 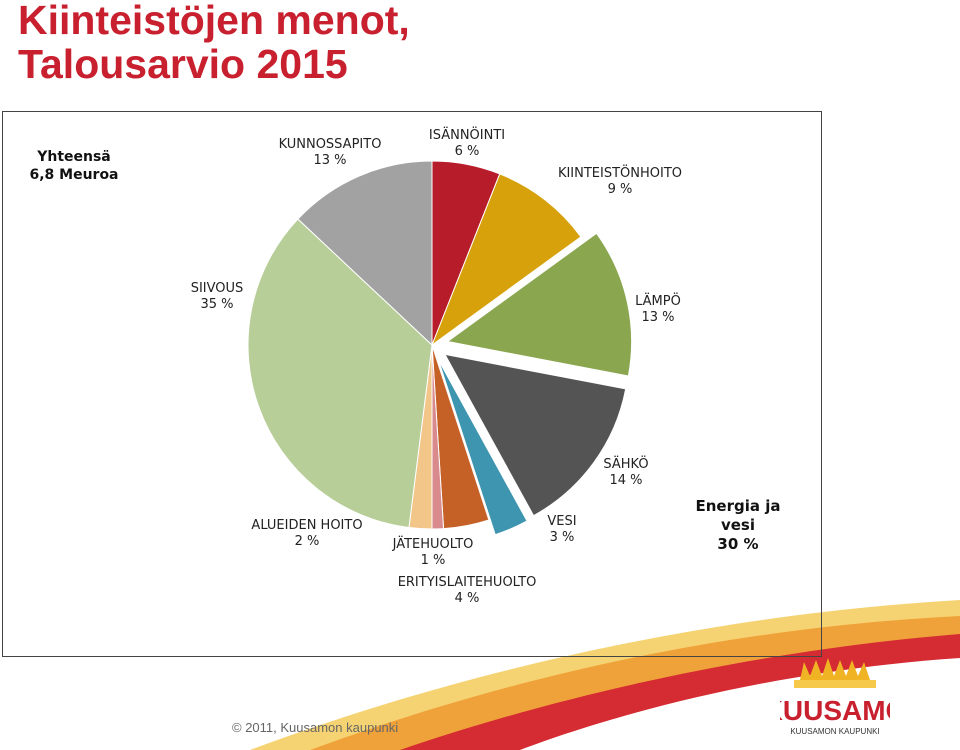 I want to click on slice-label-lampo: LÄMPÖ 13 %, so click(x=658, y=309).